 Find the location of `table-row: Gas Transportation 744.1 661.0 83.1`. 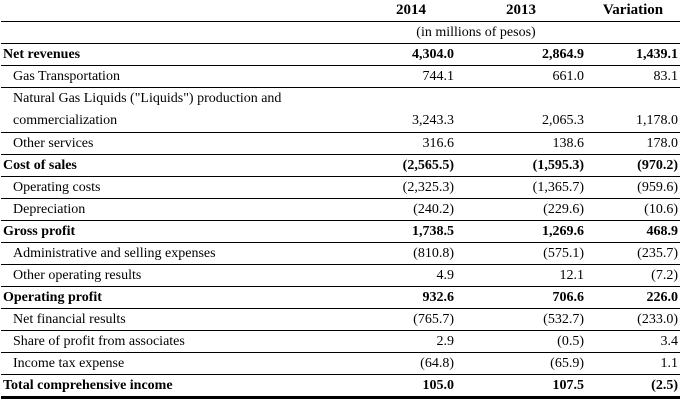

table-row: Gas Transportation 744.1 661.0 83.1 is located at coordinates (340, 76).